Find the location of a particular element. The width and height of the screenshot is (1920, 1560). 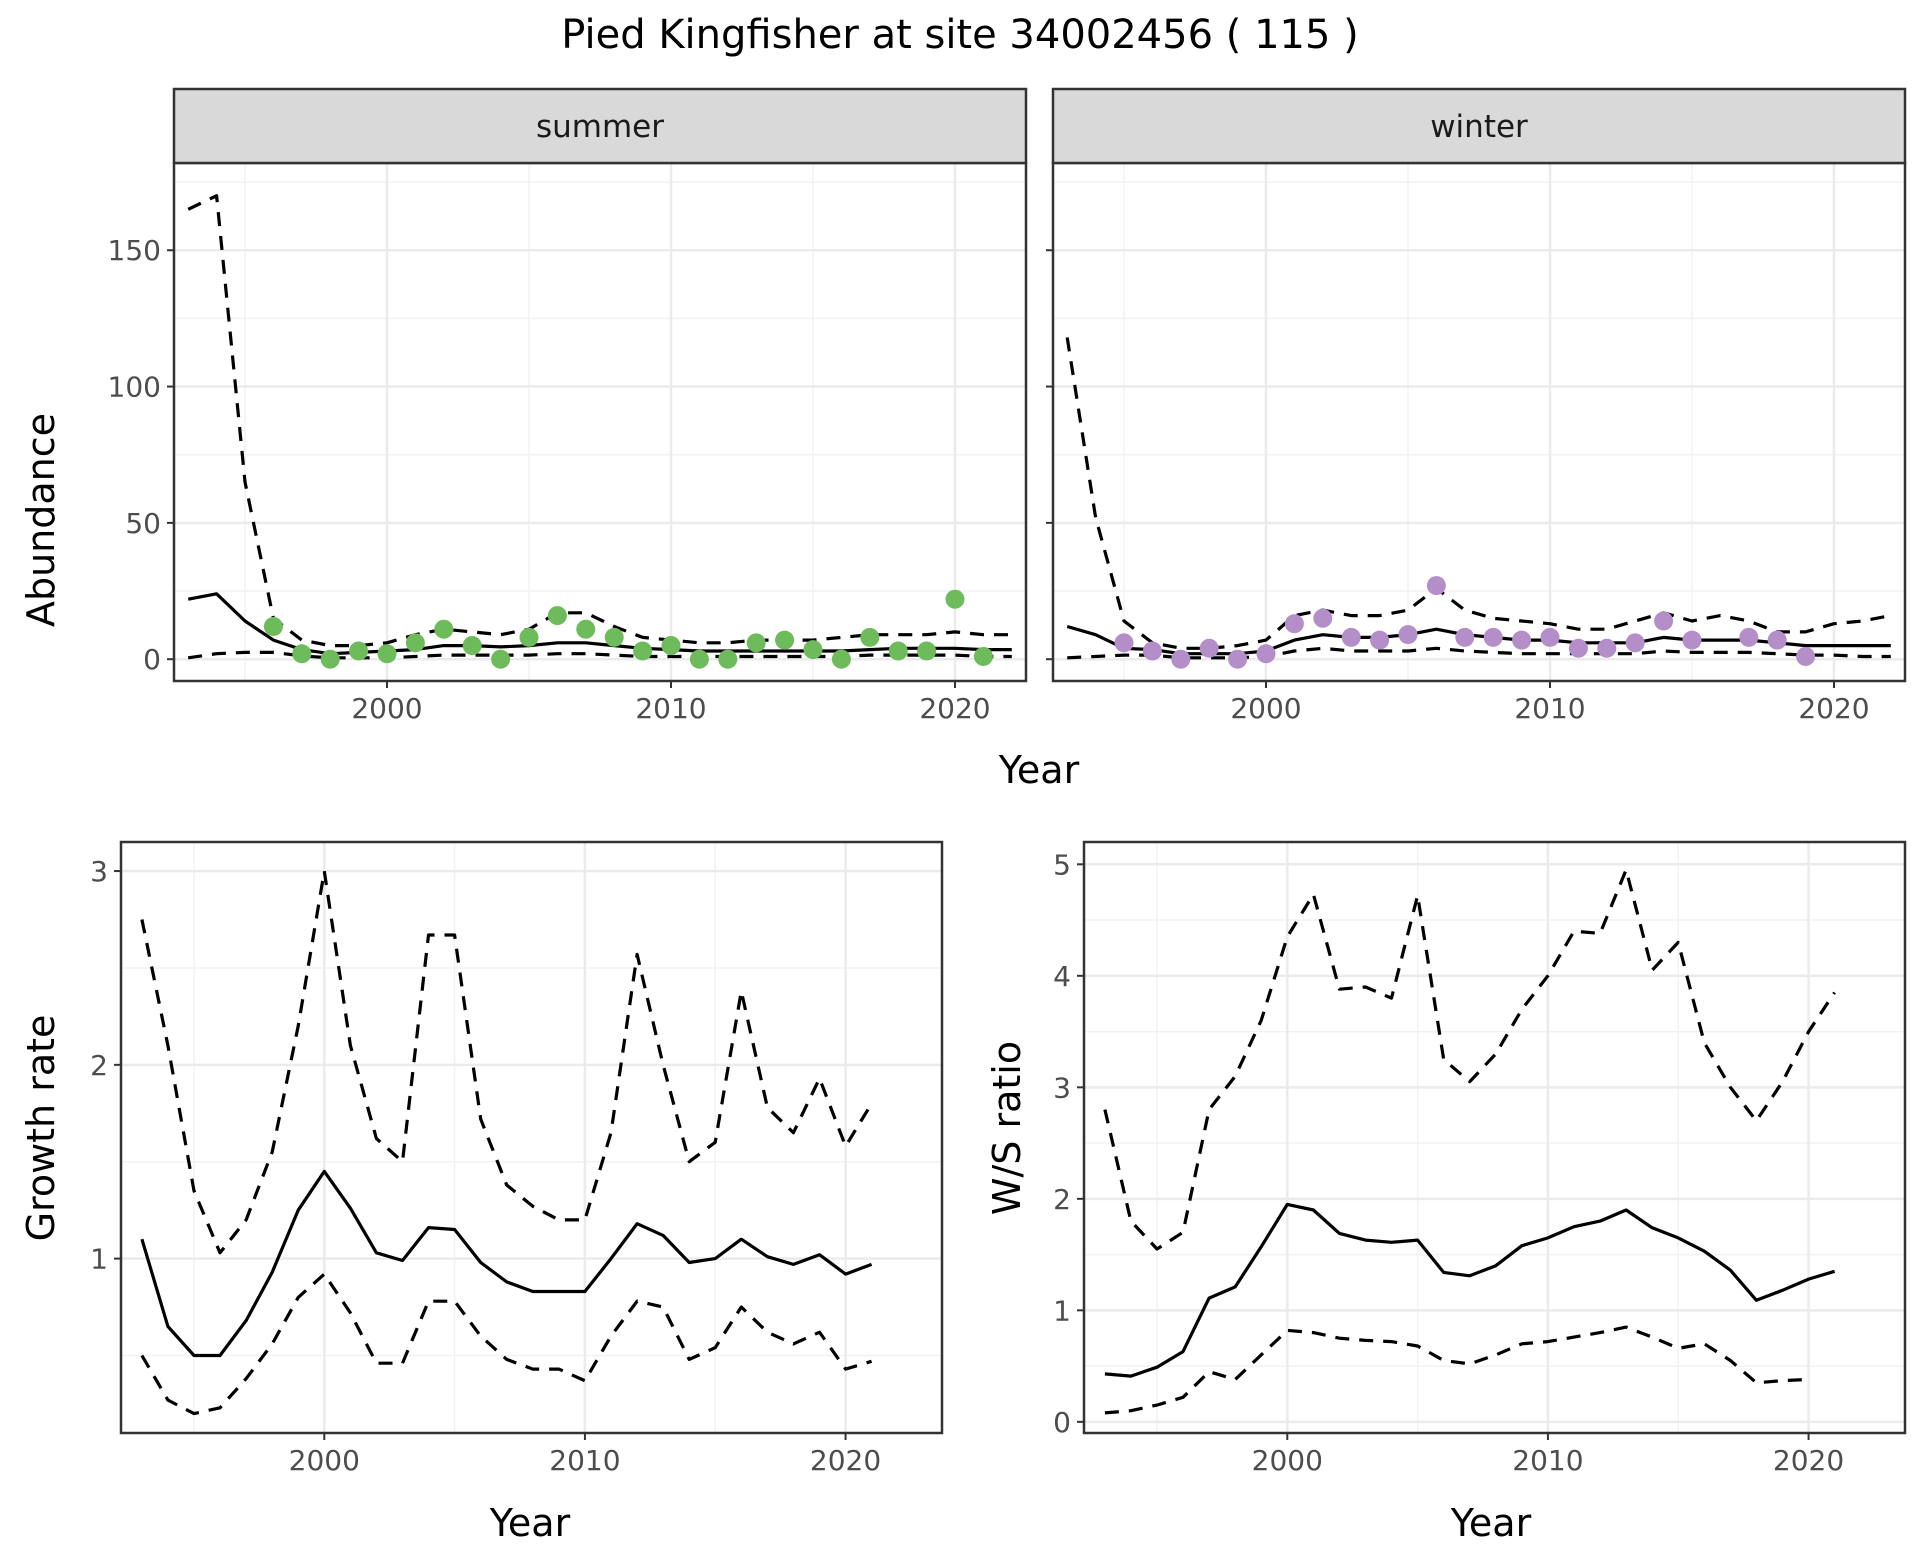

winter-strip-label: winter is located at coordinates (1479, 127).